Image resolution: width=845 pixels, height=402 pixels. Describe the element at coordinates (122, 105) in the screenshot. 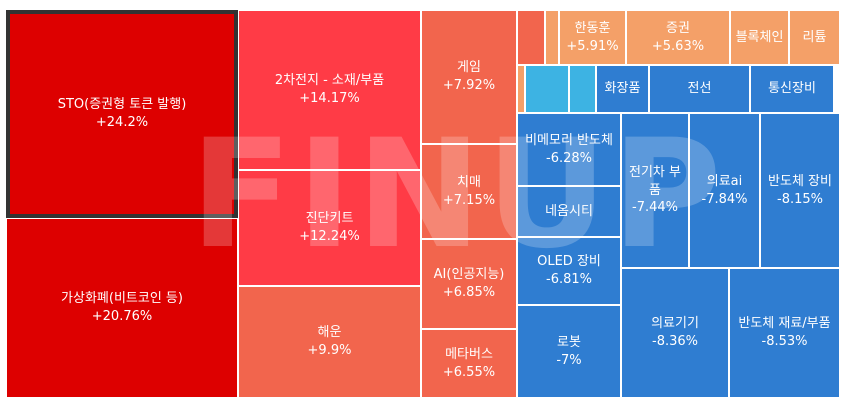

I see `tile-label: STO(증권형 토큰 발행)` at that location.